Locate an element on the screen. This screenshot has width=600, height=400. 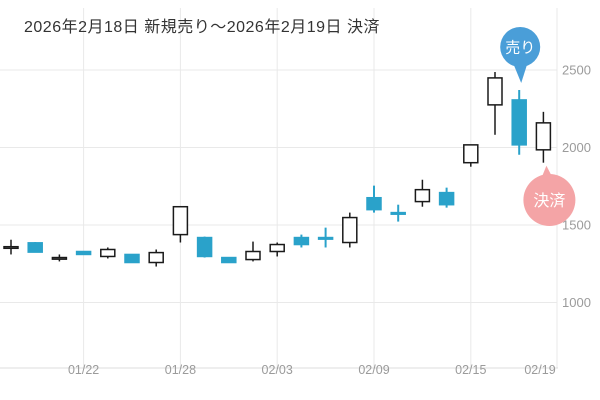
y-axis-tick-label: 1000 is located at coordinates (576, 302).